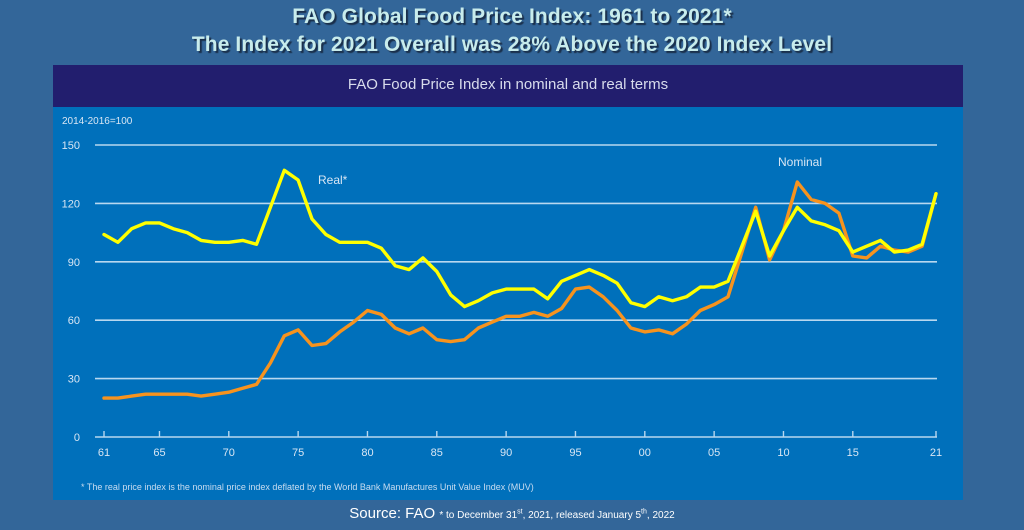 The image size is (1024, 530). What do you see at coordinates (74, 321) in the screenshot?
I see `y-tick-label: 60` at bounding box center [74, 321].